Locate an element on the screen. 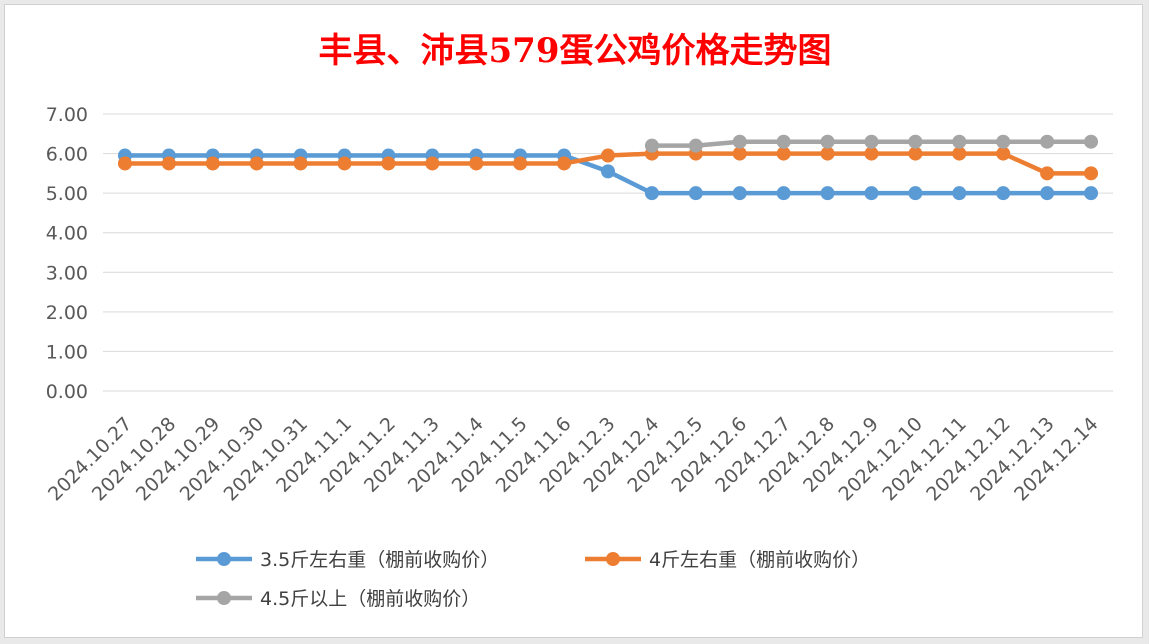  chart-title: 丰县、沛县579蛋公鸡价格走势图 is located at coordinates (575, 51).